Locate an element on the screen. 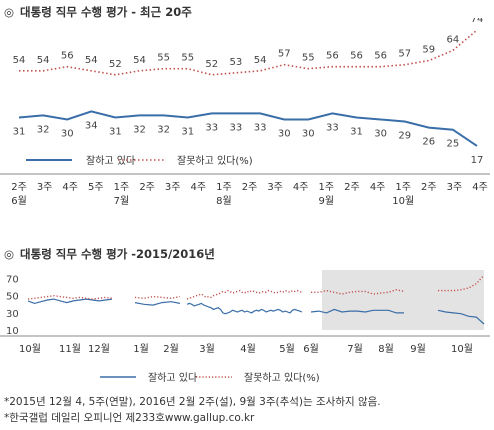  month-label: 8월 is located at coordinates (386, 349).